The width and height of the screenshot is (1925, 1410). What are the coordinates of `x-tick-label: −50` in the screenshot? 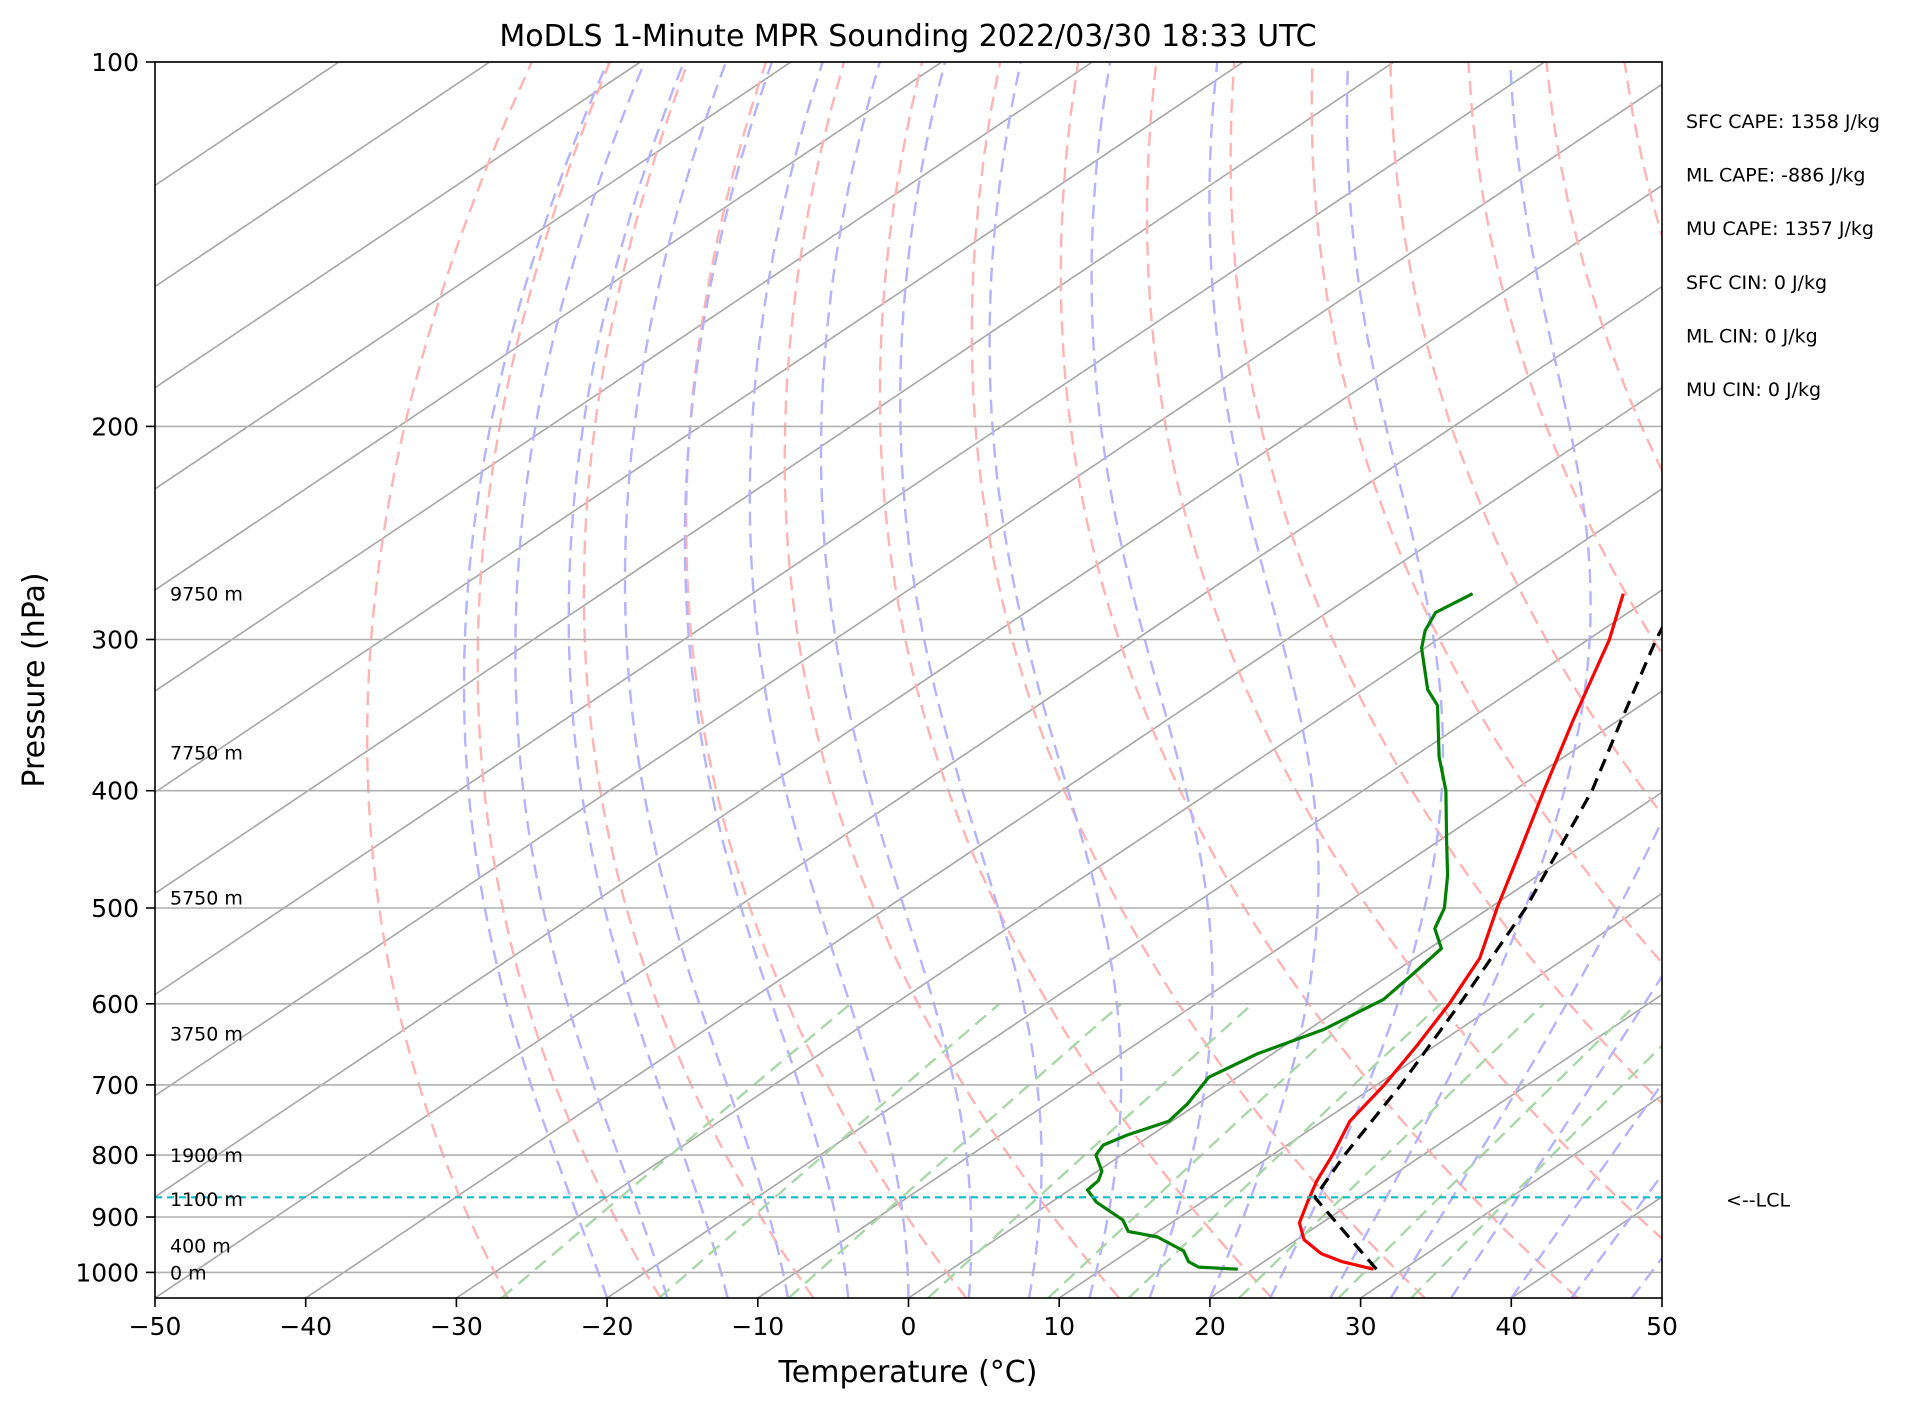 It's located at (155, 1326).